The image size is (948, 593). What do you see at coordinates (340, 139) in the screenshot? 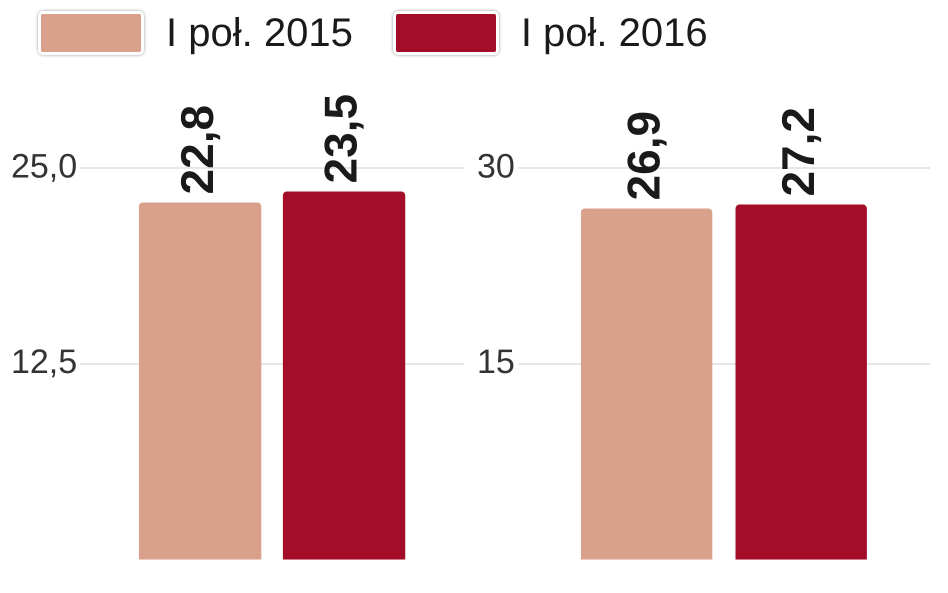
I see `data-label: 23,5` at bounding box center [340, 139].